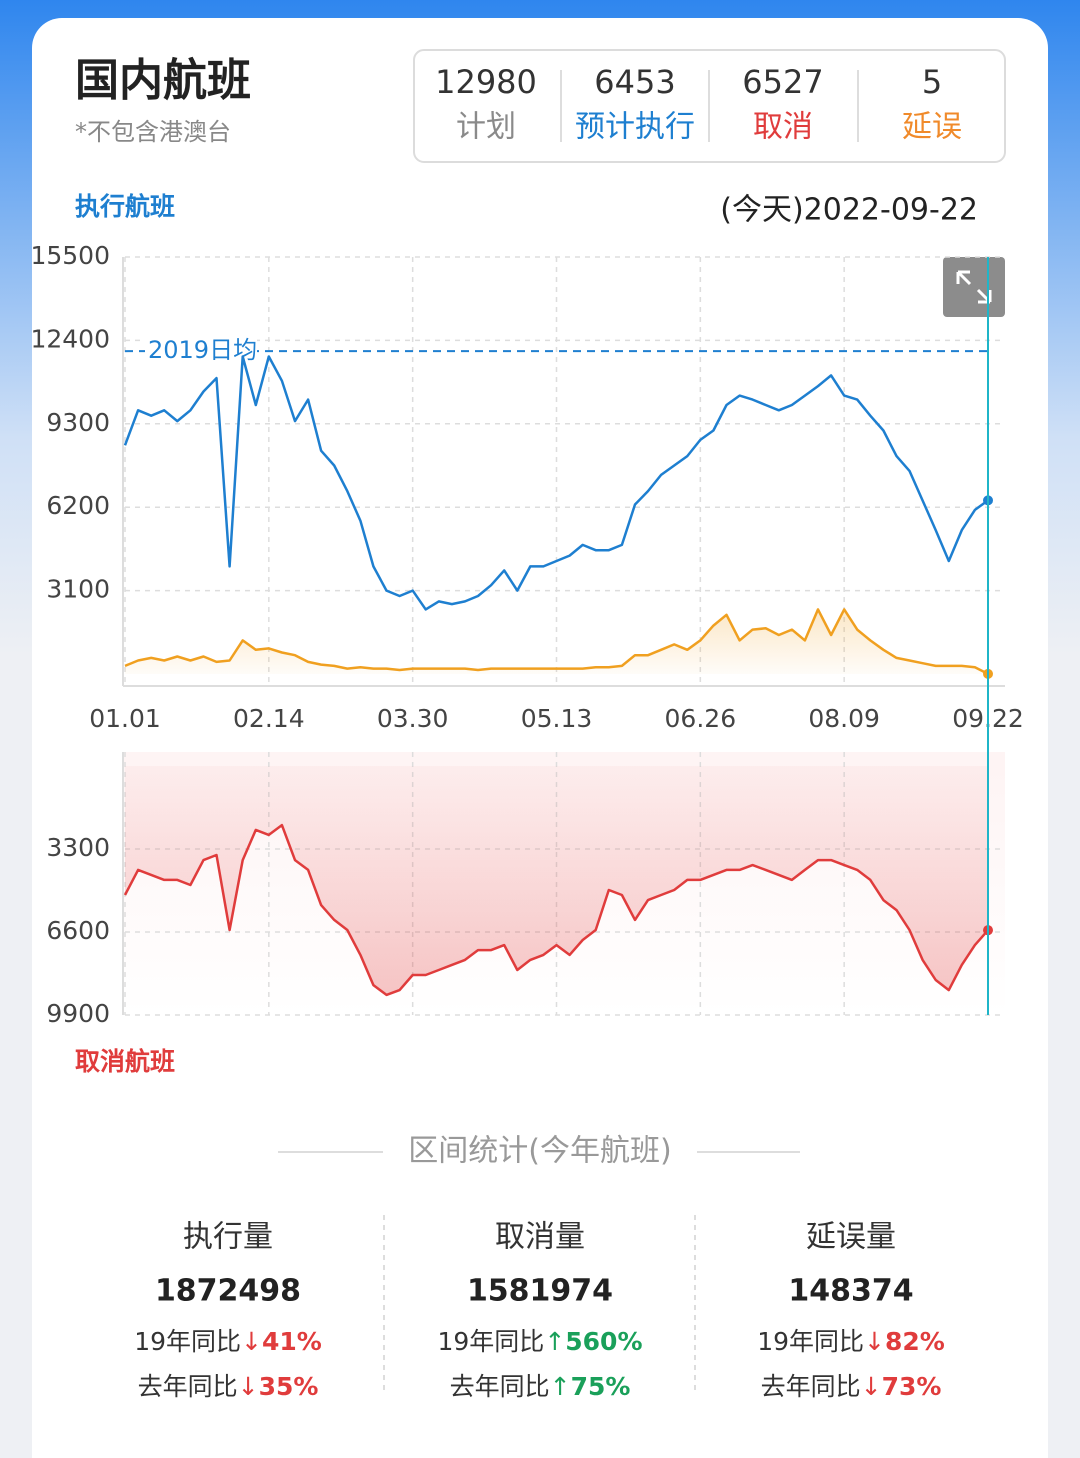 The image size is (1080, 1458). What do you see at coordinates (413, 718) in the screenshot?
I see `x-tick-label: 03.30` at bounding box center [413, 718].